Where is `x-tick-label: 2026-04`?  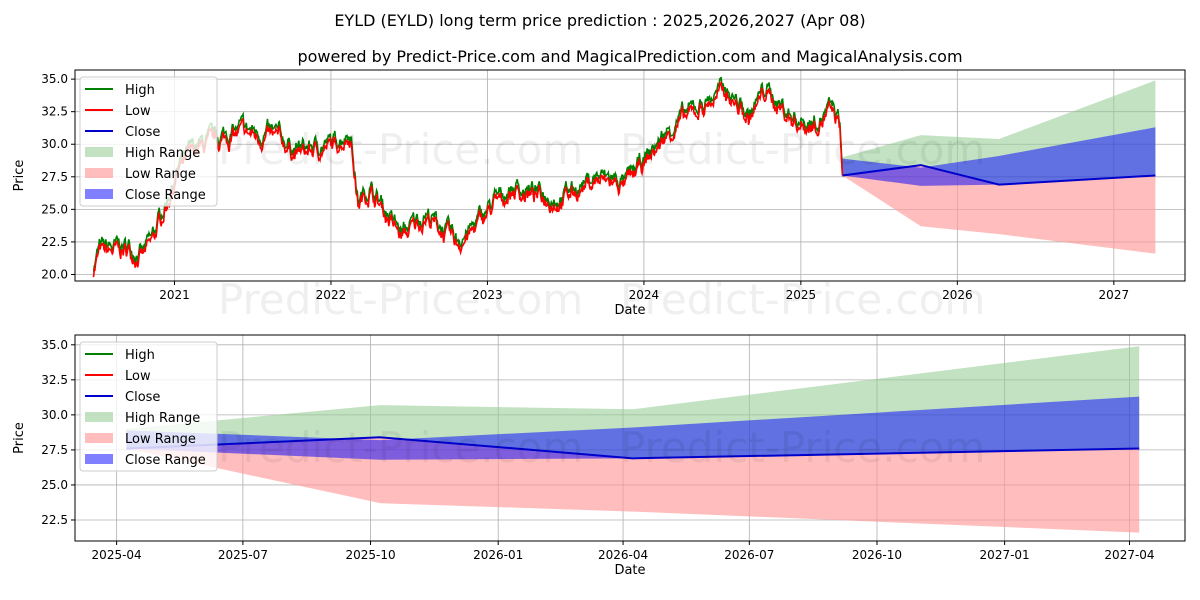
x-tick-label: 2026-04 is located at coordinates (623, 555).